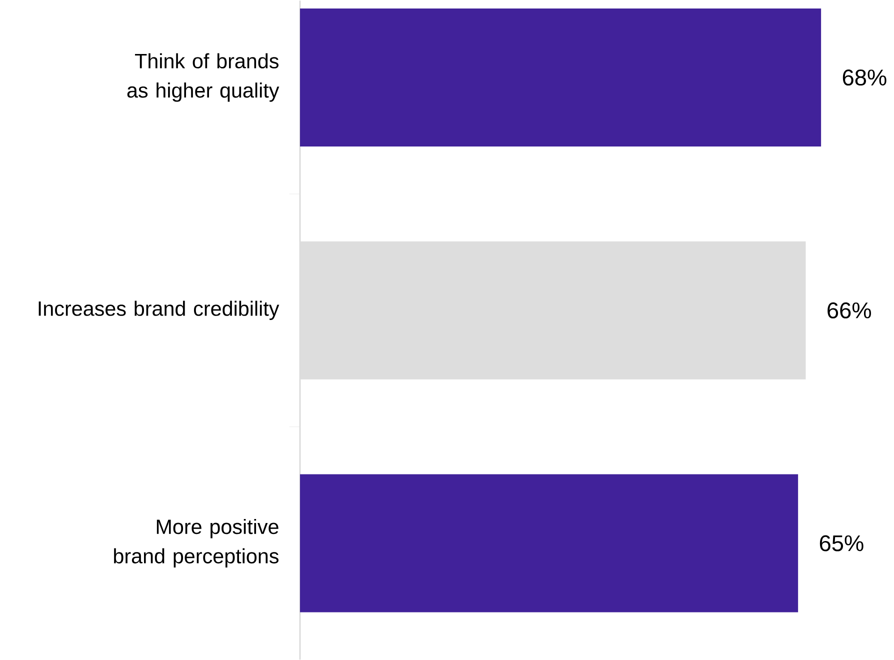 This screenshot has width=894, height=660. Describe the element at coordinates (842, 543) in the screenshot. I see `data-label: 65%` at that location.